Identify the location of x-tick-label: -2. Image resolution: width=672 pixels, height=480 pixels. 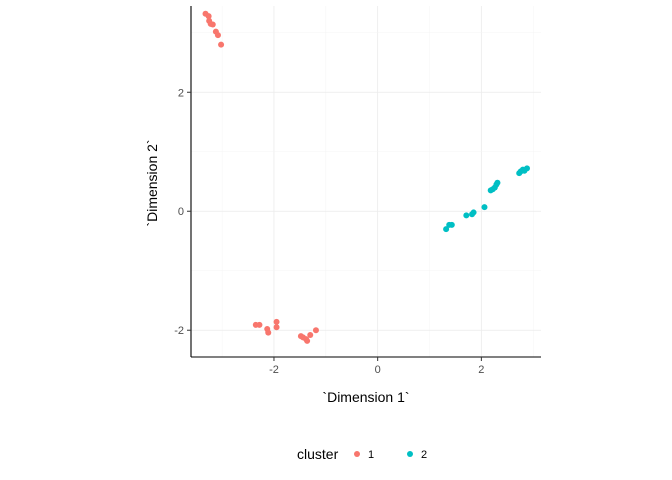
(274, 370).